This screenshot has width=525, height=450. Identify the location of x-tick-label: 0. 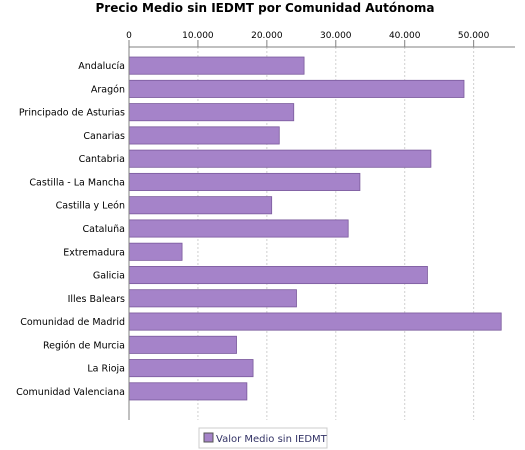
(129, 36).